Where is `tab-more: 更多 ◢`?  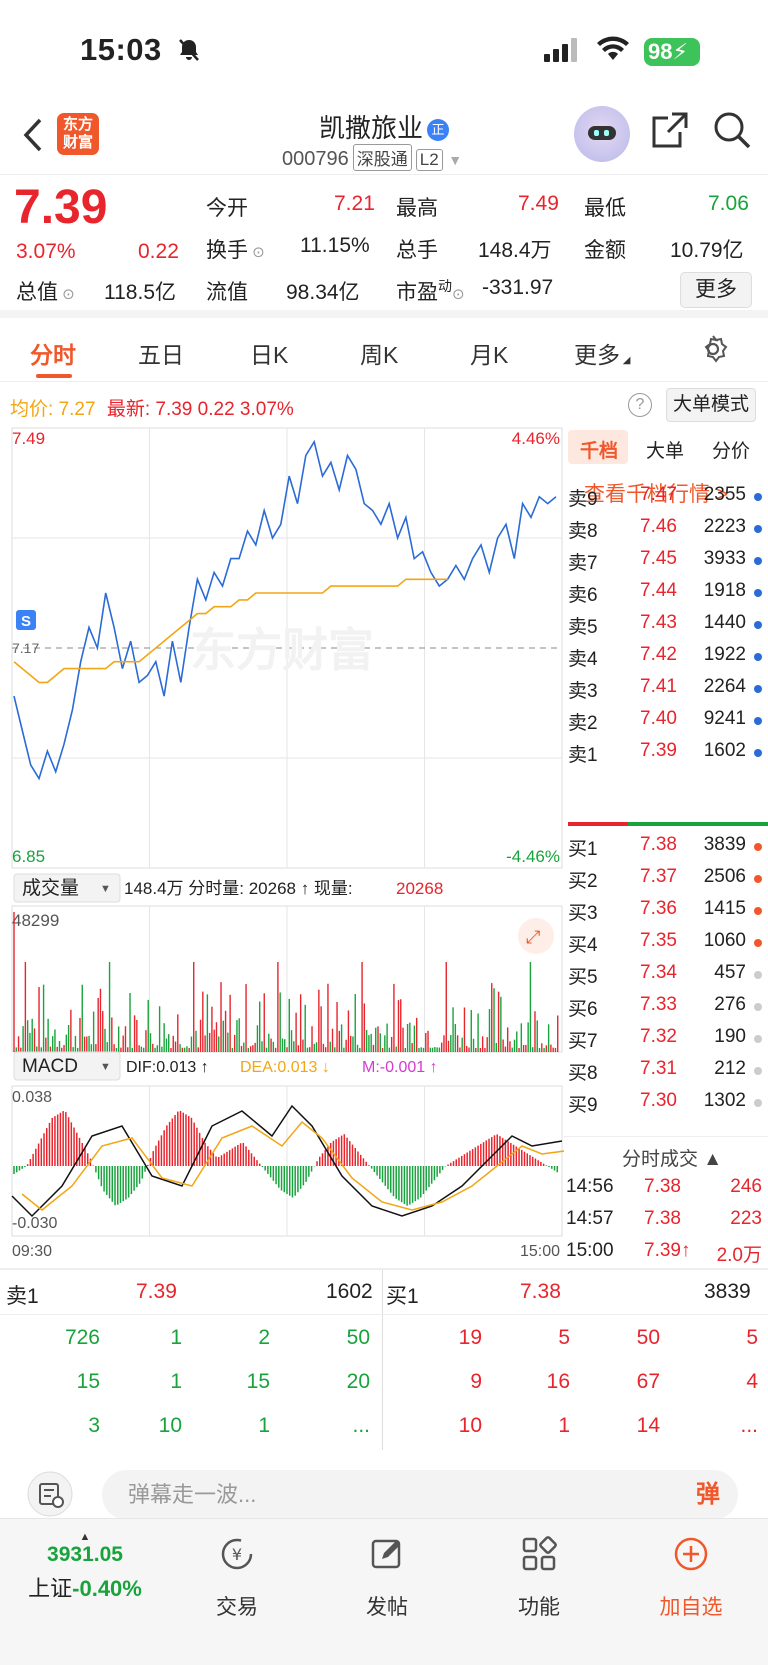
tab-more: 更多 ◢ is located at coordinates (602, 355).